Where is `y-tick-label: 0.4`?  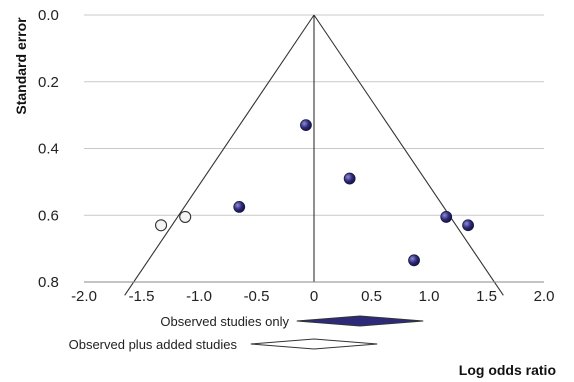 y-tick-label: 0.4 is located at coordinates (48, 149).